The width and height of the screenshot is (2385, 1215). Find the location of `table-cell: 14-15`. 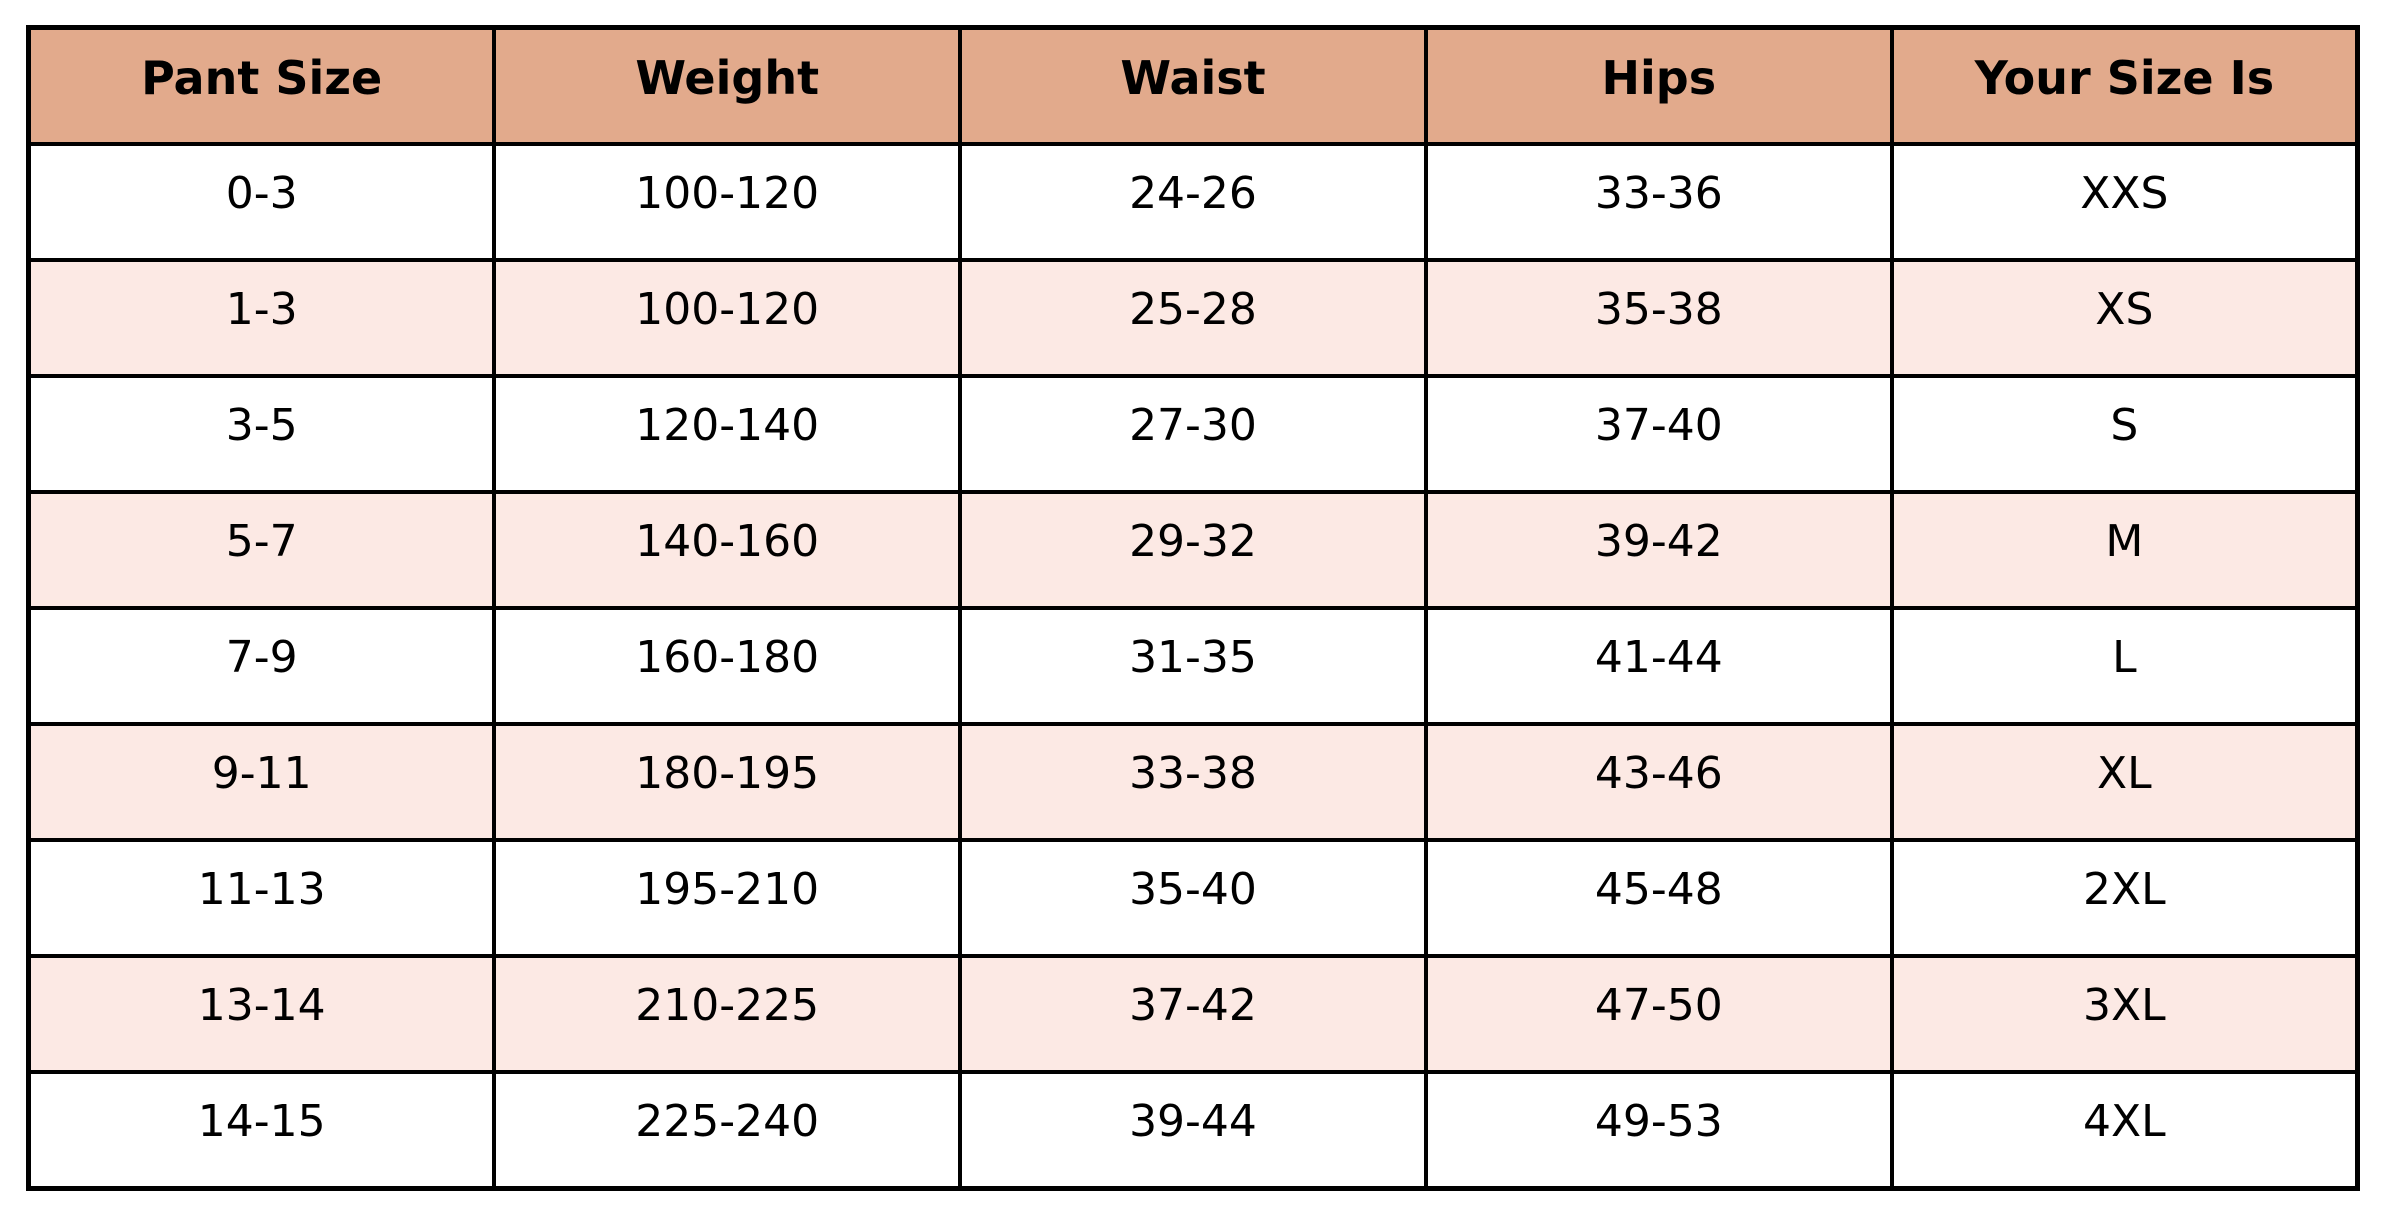

table-cell: 14-15 is located at coordinates (261, 1130).